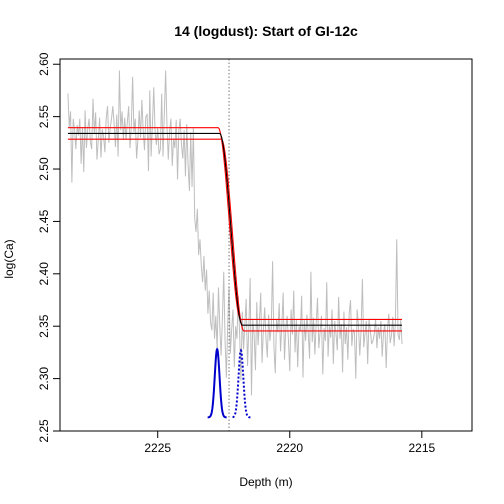 This screenshot has height=504, width=504. What do you see at coordinates (44, 274) in the screenshot?
I see `y-tick-label: 2.40` at bounding box center [44, 274].